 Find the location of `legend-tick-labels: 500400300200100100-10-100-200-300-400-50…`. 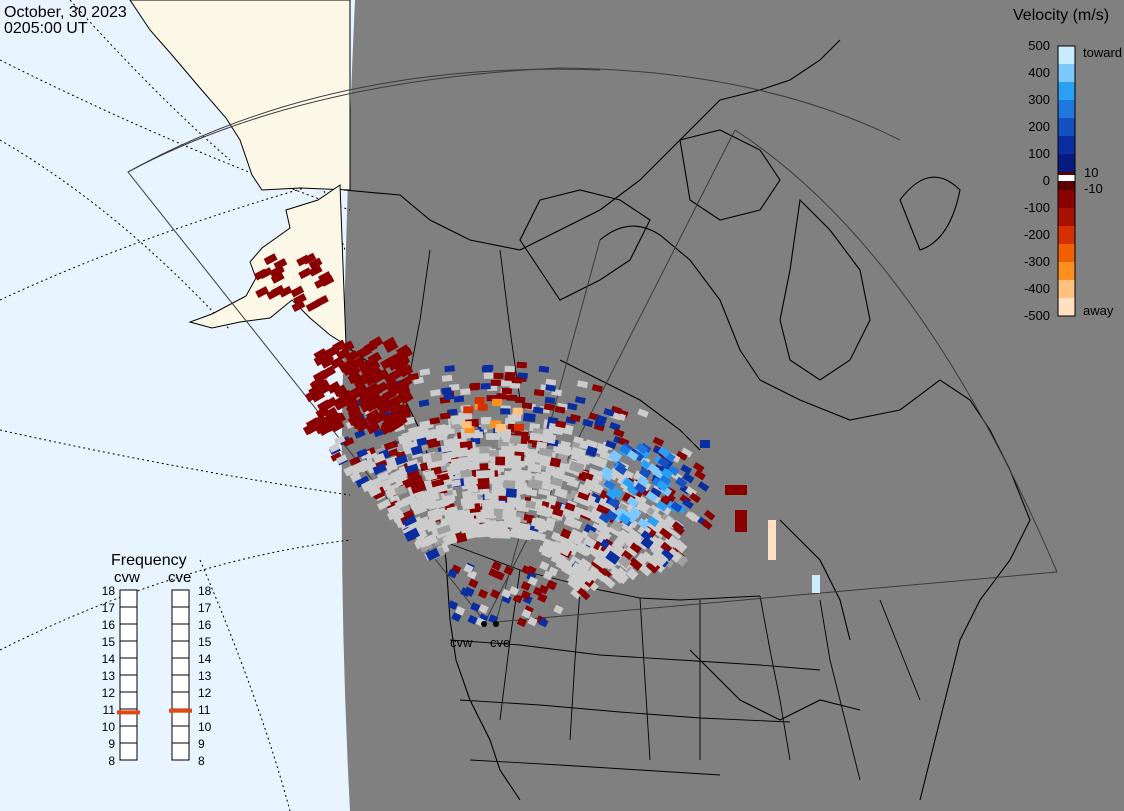

legend-tick-labels: 500400300200100100-10-100-200-300-400-50… is located at coordinates (1063, 180).